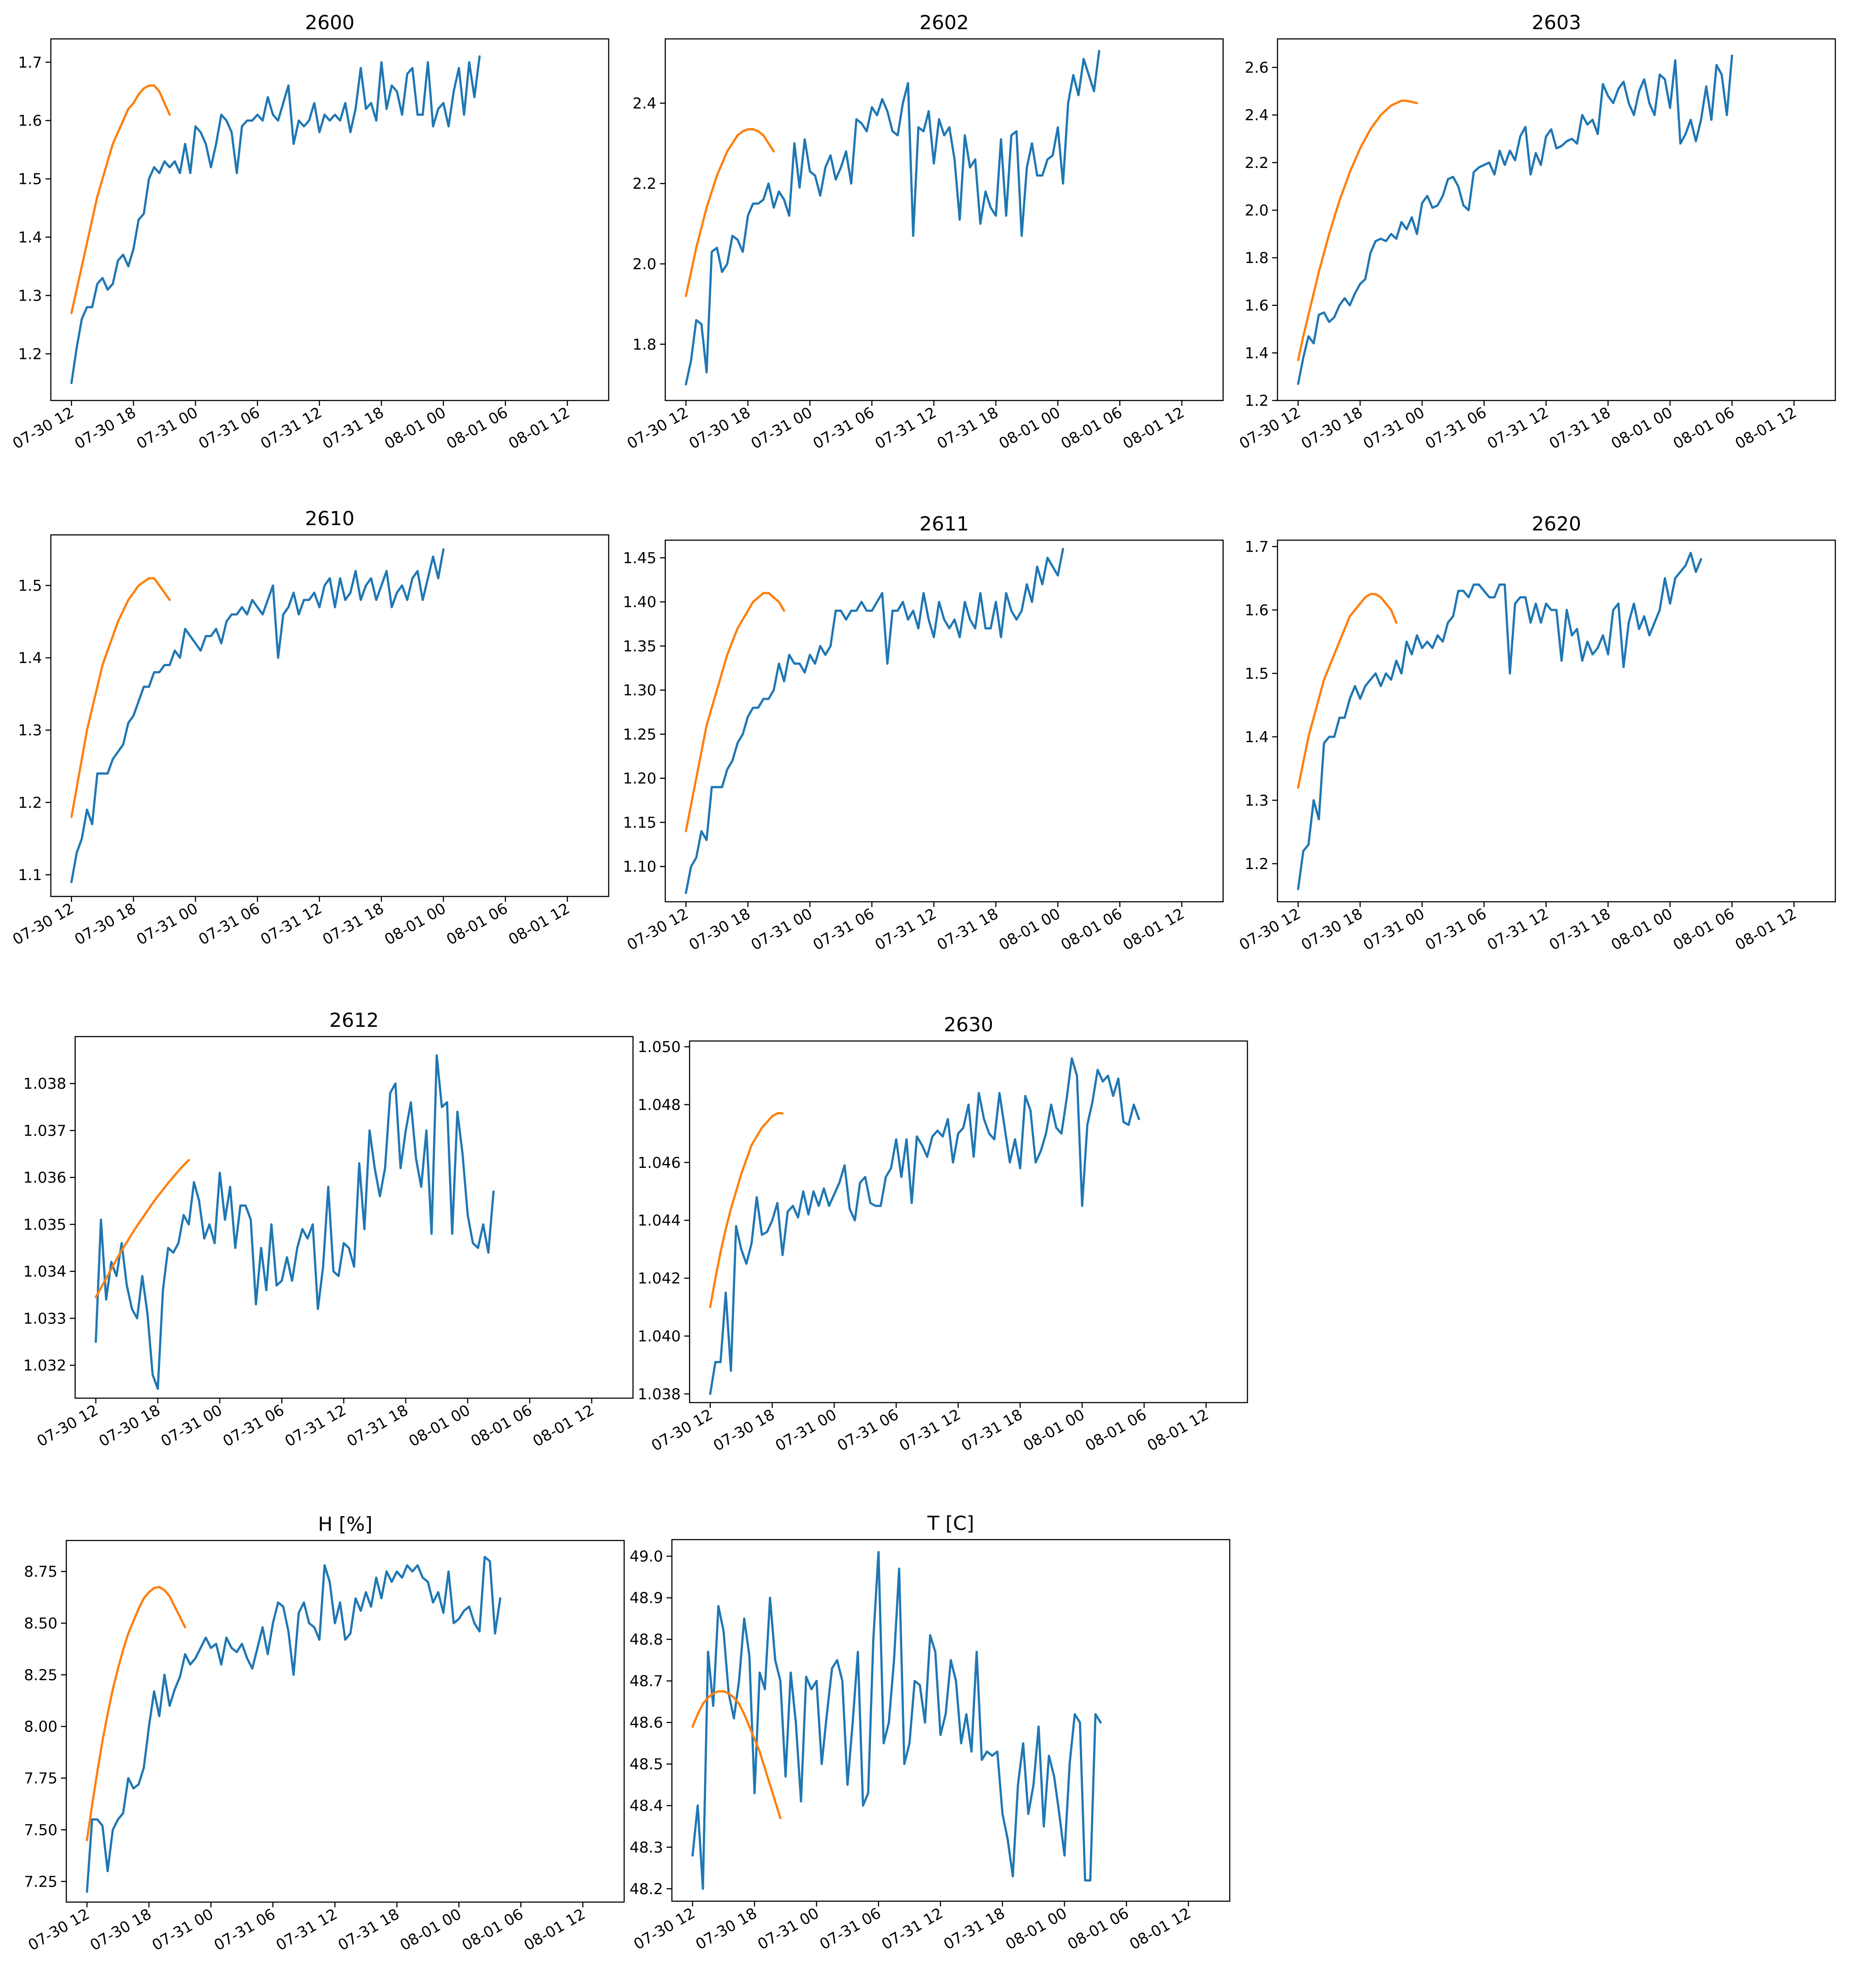 The width and height of the screenshot is (1876, 1979). Describe the element at coordinates (646, 1806) in the screenshot. I see `y-tick-label: 48.4` at that location.